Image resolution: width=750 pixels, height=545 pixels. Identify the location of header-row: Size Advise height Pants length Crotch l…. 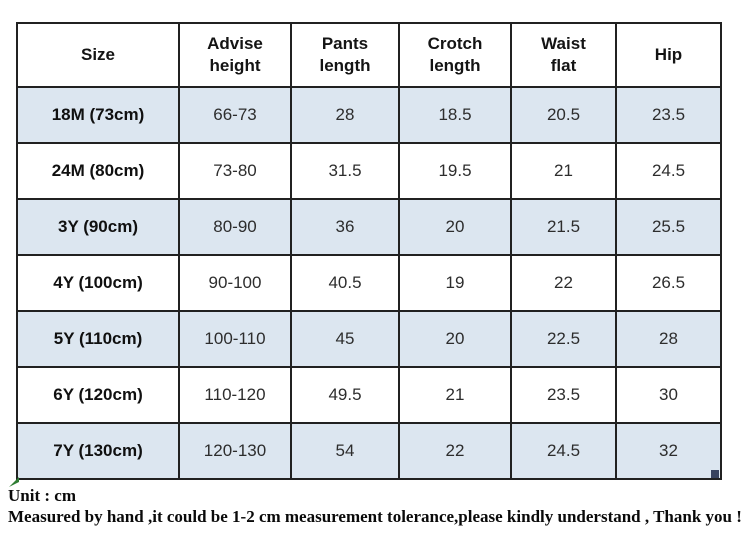
(369, 55).